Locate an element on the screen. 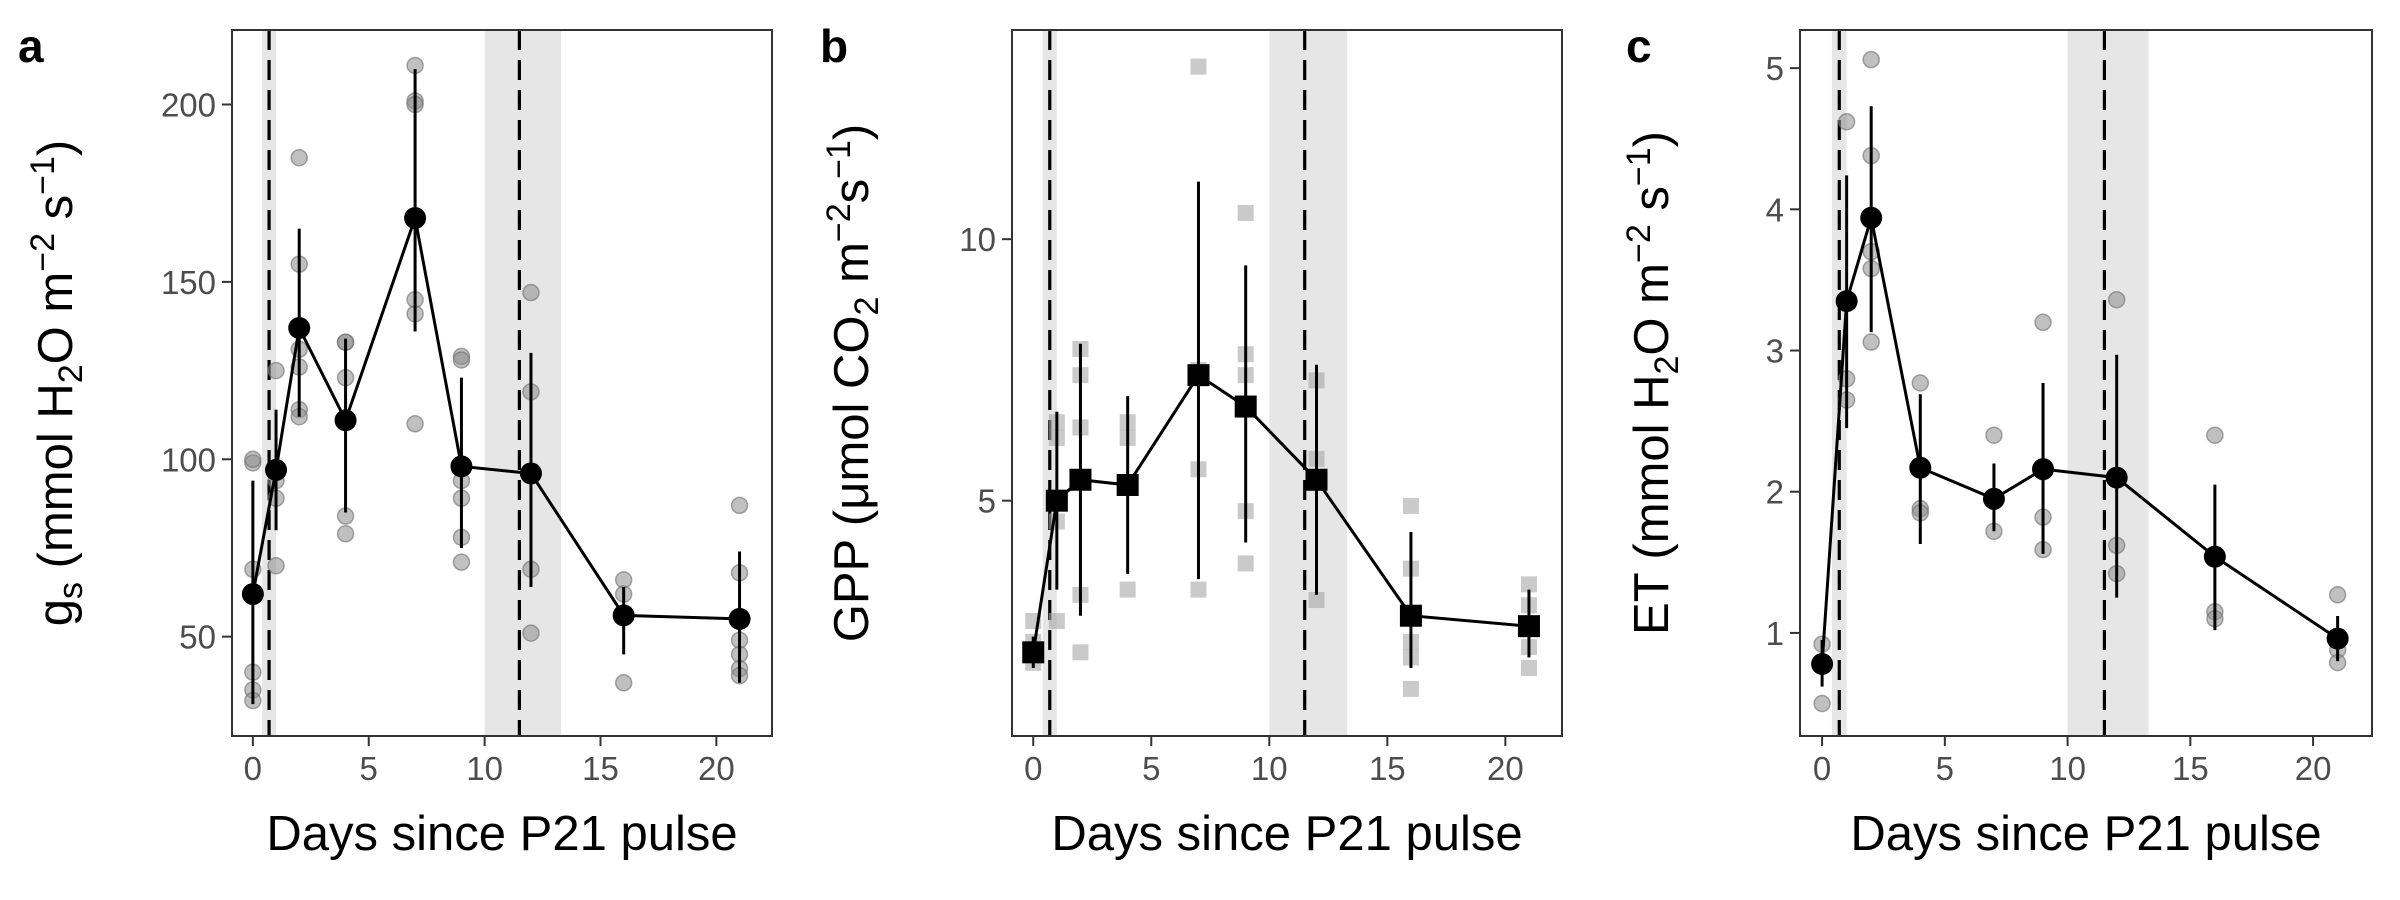  y-tick-label: 50 is located at coordinates (197, 637).